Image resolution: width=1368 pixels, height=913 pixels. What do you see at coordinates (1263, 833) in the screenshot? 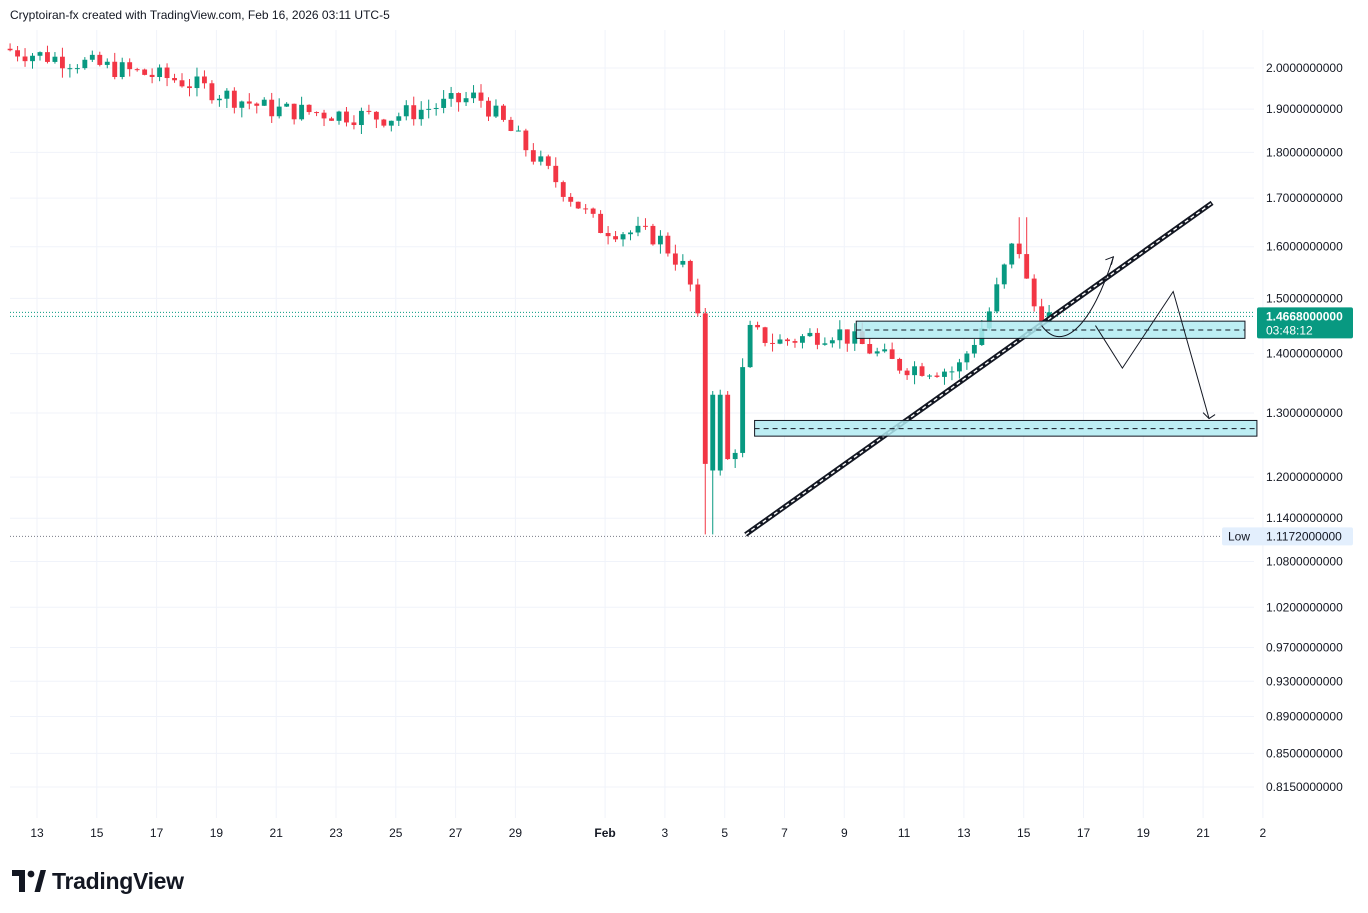
I see `date-tick-label: 2` at bounding box center [1263, 833].